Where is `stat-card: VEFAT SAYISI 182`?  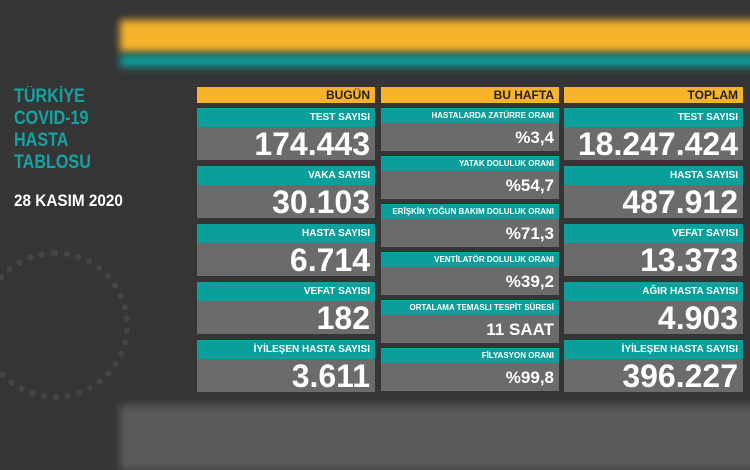
stat-card: VEFAT SAYISI 182 is located at coordinates (286, 309).